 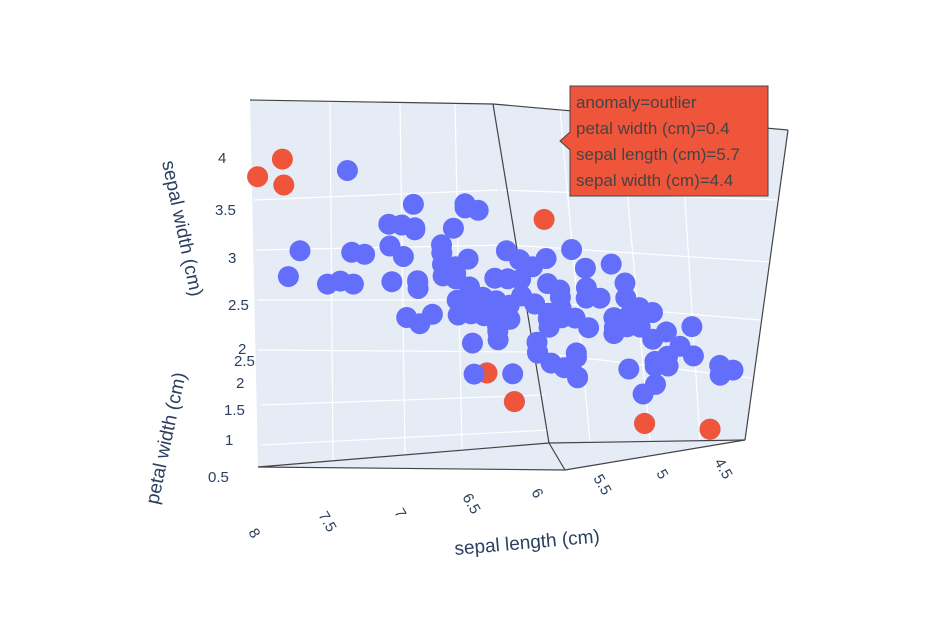 What do you see at coordinates (242, 349) in the screenshot?
I see `z-tick-label: 2` at bounding box center [242, 349].